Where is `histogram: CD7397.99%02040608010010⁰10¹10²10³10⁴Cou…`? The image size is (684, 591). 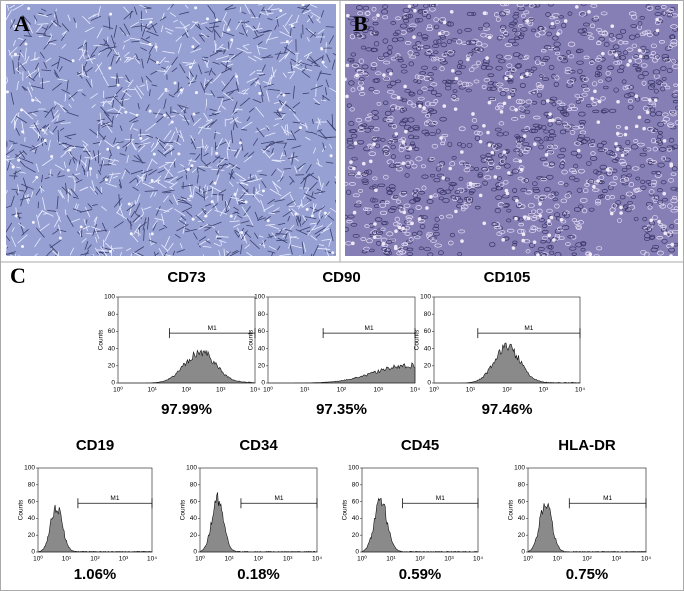 histogram: CD7397.99%02040608010010⁰10¹10²10³10⁴Cou… is located at coordinates (179, 343).